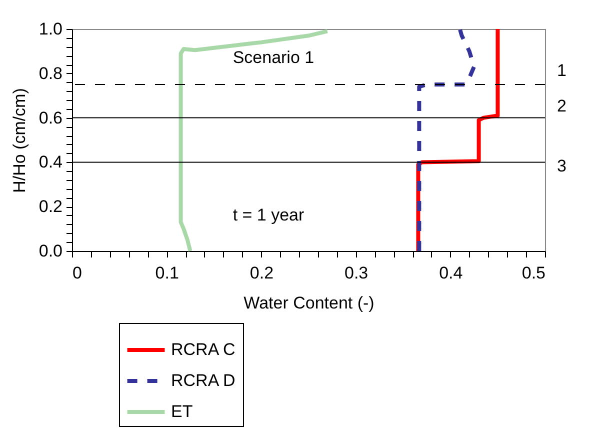 This screenshot has width=597, height=434. I want to click on y-tick-label: 0.2, so click(50, 206).